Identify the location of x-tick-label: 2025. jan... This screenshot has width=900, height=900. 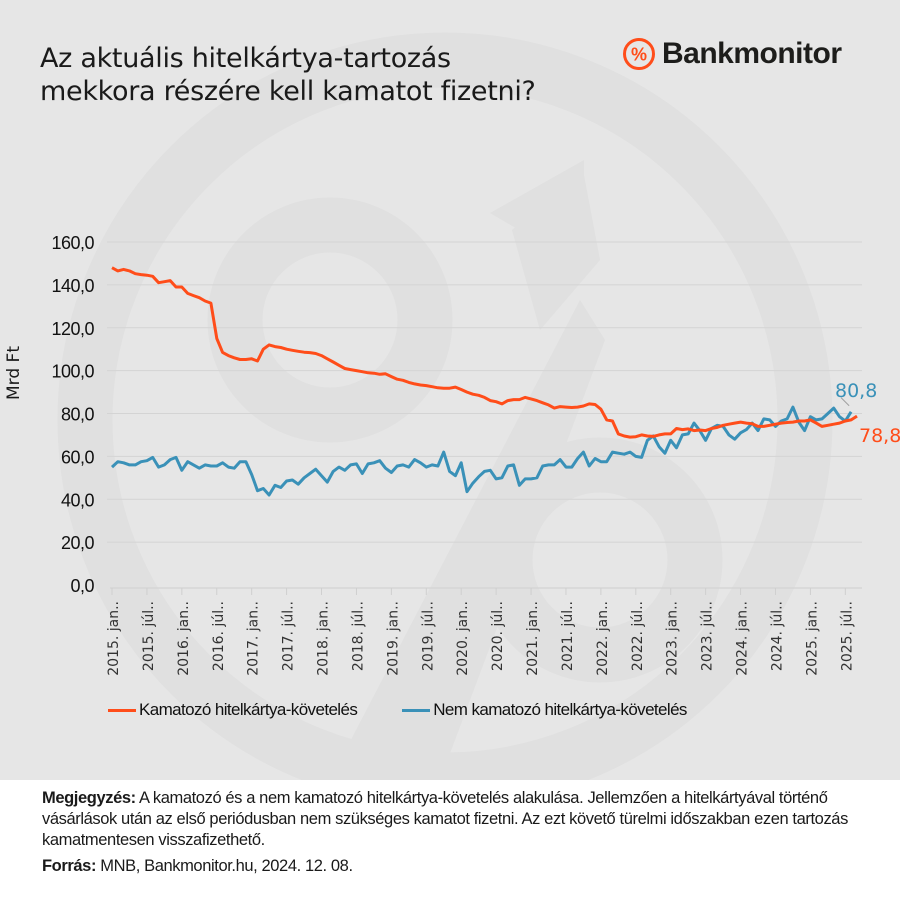
(812, 638).